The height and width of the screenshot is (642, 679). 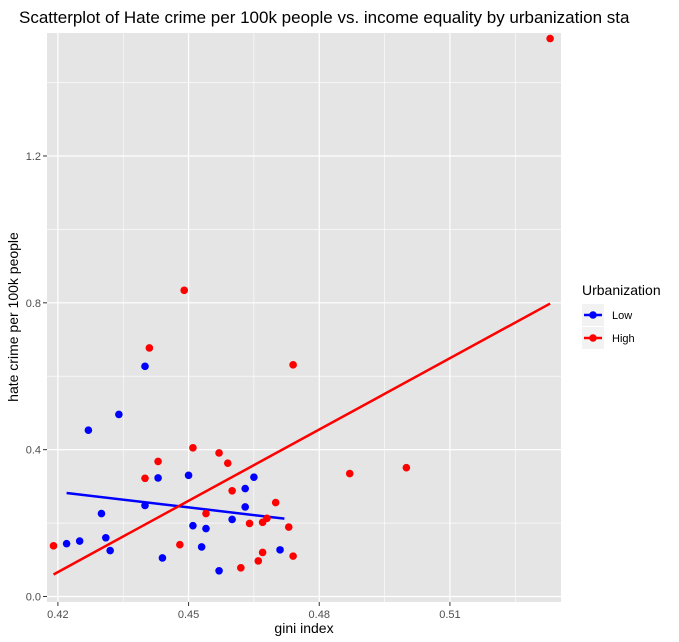 What do you see at coordinates (33, 157) in the screenshot?
I see `y-tick-label: 1.2` at bounding box center [33, 157].